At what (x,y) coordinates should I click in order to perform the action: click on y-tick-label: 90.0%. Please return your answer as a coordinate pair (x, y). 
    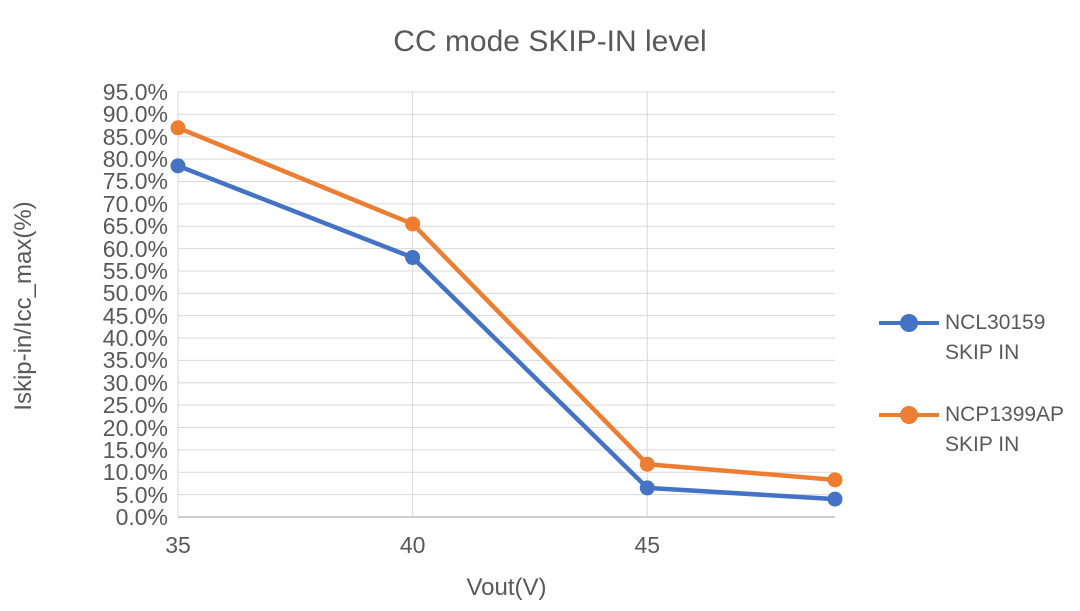
    Looking at the image, I should click on (135, 114).